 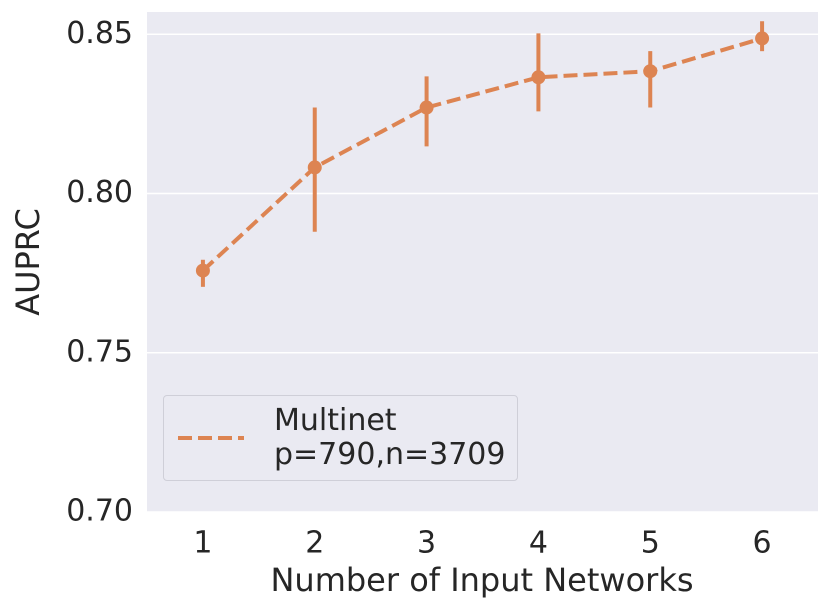 I want to click on x-tick-label: 5, so click(x=650, y=543).